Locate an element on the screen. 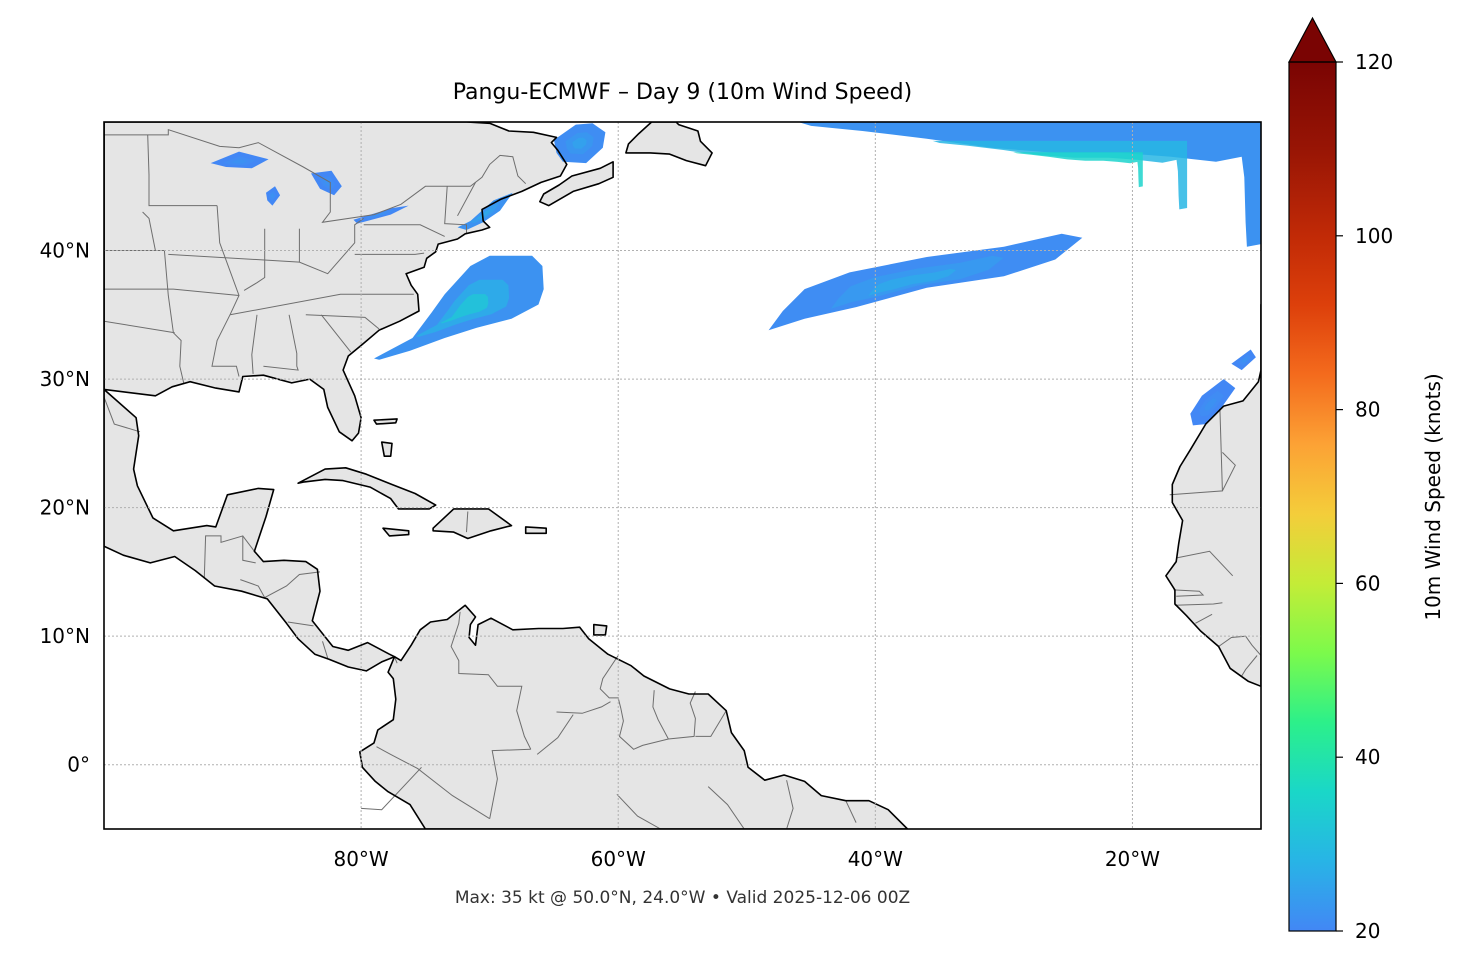 Image resolution: width=1466 pixels, height=969 pixels. north-america-coast is located at coordinates (250, 397).